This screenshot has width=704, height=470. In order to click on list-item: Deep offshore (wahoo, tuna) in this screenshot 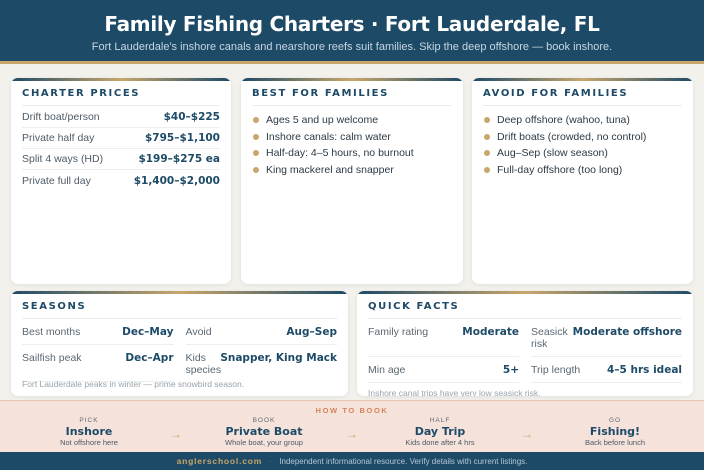, I will do `click(582, 120)`.